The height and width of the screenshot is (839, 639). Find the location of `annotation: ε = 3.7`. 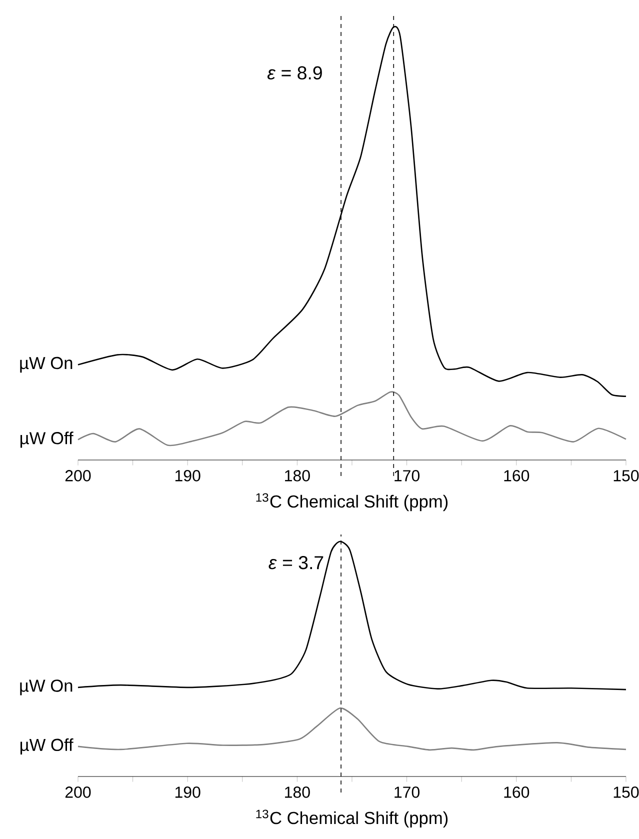

annotation: ε = 3.7 is located at coordinates (296, 563).